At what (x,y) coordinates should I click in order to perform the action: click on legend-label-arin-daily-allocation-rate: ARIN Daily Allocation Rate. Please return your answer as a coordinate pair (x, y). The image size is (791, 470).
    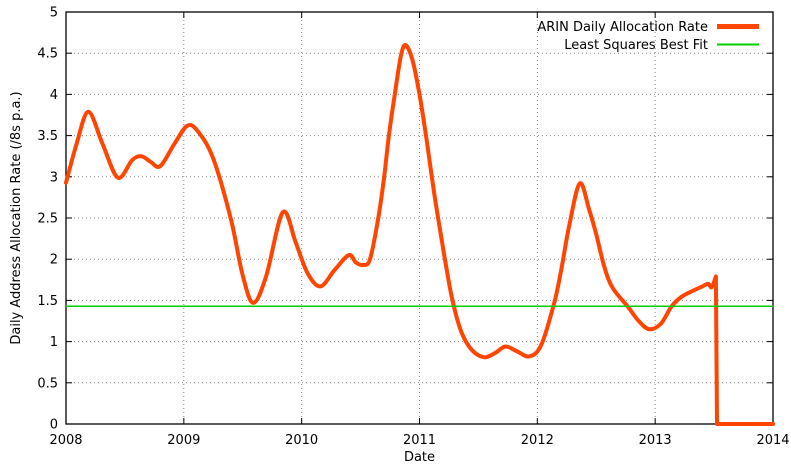
    Looking at the image, I should click on (622, 27).